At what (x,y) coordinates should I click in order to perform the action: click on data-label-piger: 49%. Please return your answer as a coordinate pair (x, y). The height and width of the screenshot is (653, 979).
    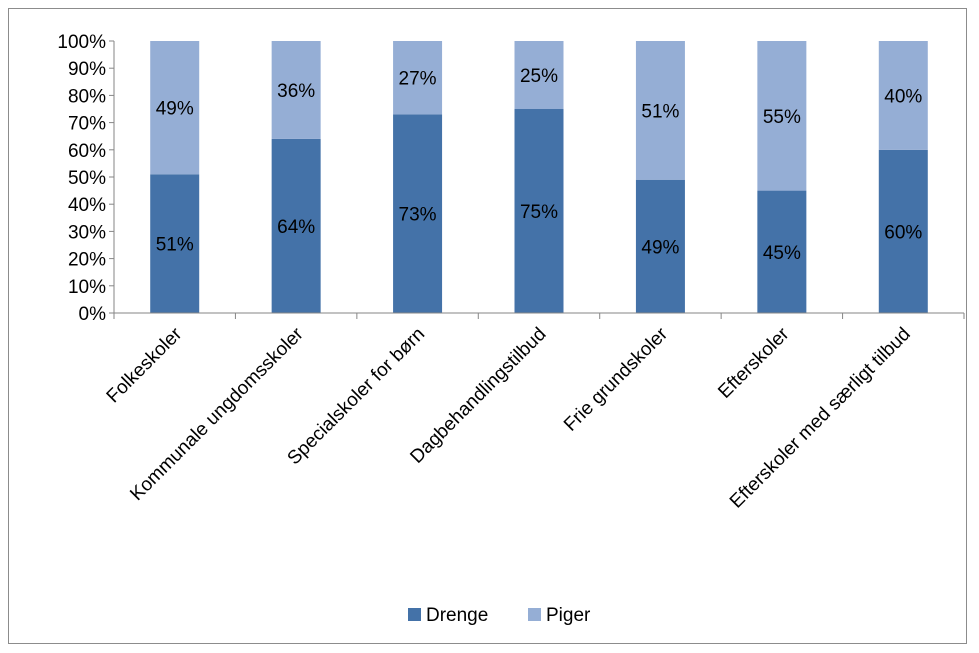
    Looking at the image, I should click on (175, 109).